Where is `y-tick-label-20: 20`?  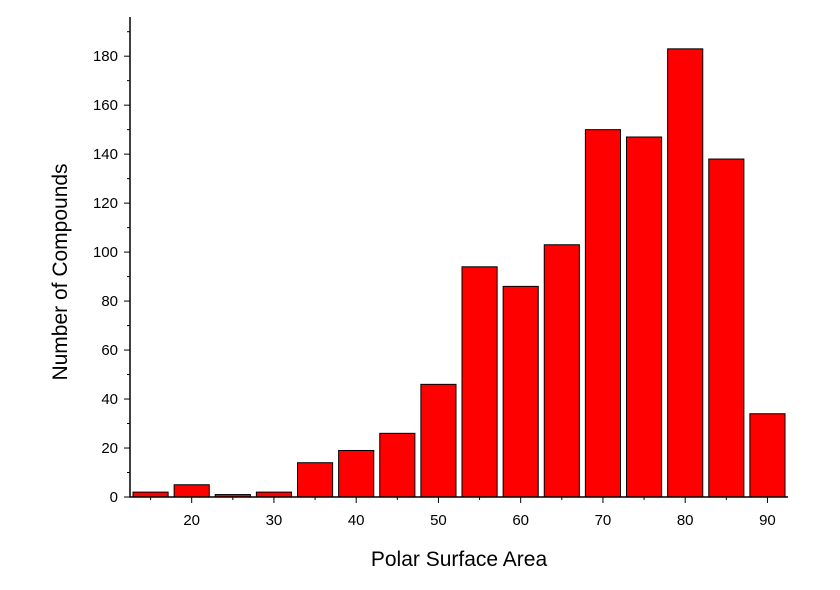
y-tick-label-20: 20 is located at coordinates (109, 448).